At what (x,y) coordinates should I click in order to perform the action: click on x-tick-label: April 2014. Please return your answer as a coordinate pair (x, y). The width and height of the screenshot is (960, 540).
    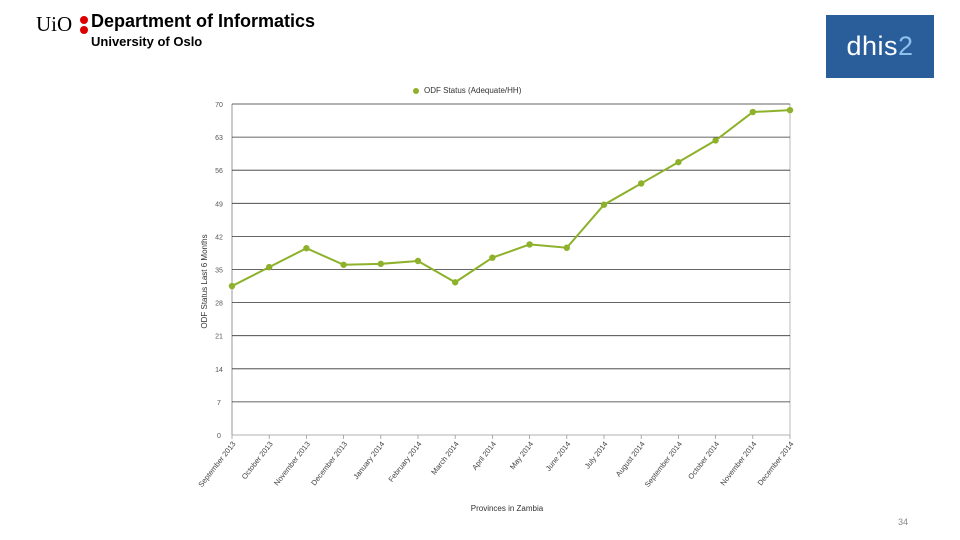
    Looking at the image, I should click on (484, 456).